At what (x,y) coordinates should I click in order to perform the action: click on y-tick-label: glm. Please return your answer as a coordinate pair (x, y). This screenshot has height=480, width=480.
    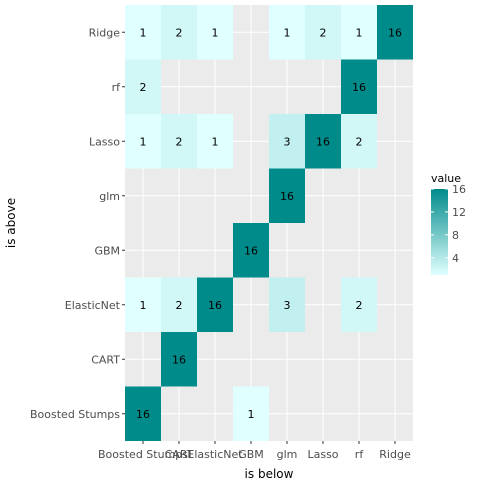
    Looking at the image, I should click on (109, 196).